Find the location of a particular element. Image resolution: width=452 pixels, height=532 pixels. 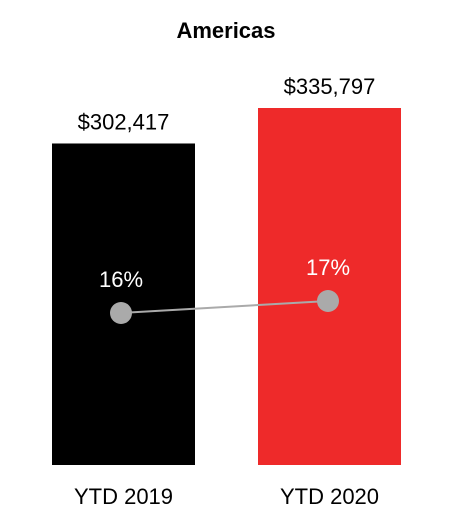

line is located at coordinates (224, 307).